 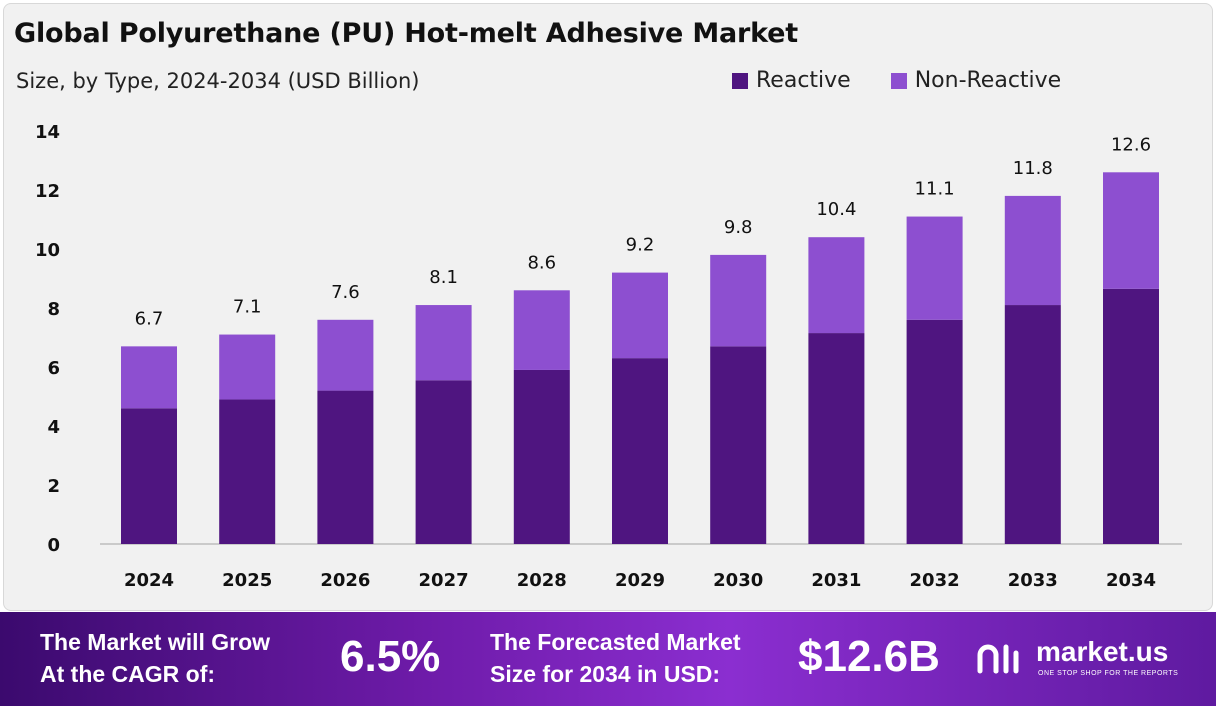 I want to click on data-label-total: 11.1, so click(x=935, y=189).